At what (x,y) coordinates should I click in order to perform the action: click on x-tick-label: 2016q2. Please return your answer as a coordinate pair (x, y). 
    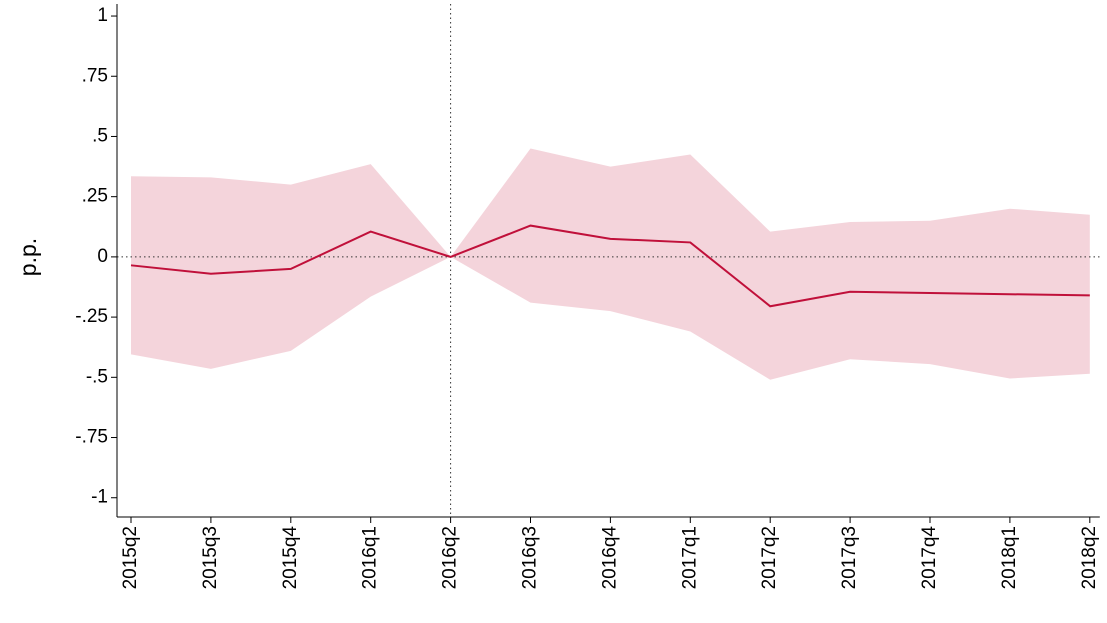
    Looking at the image, I should click on (450, 557).